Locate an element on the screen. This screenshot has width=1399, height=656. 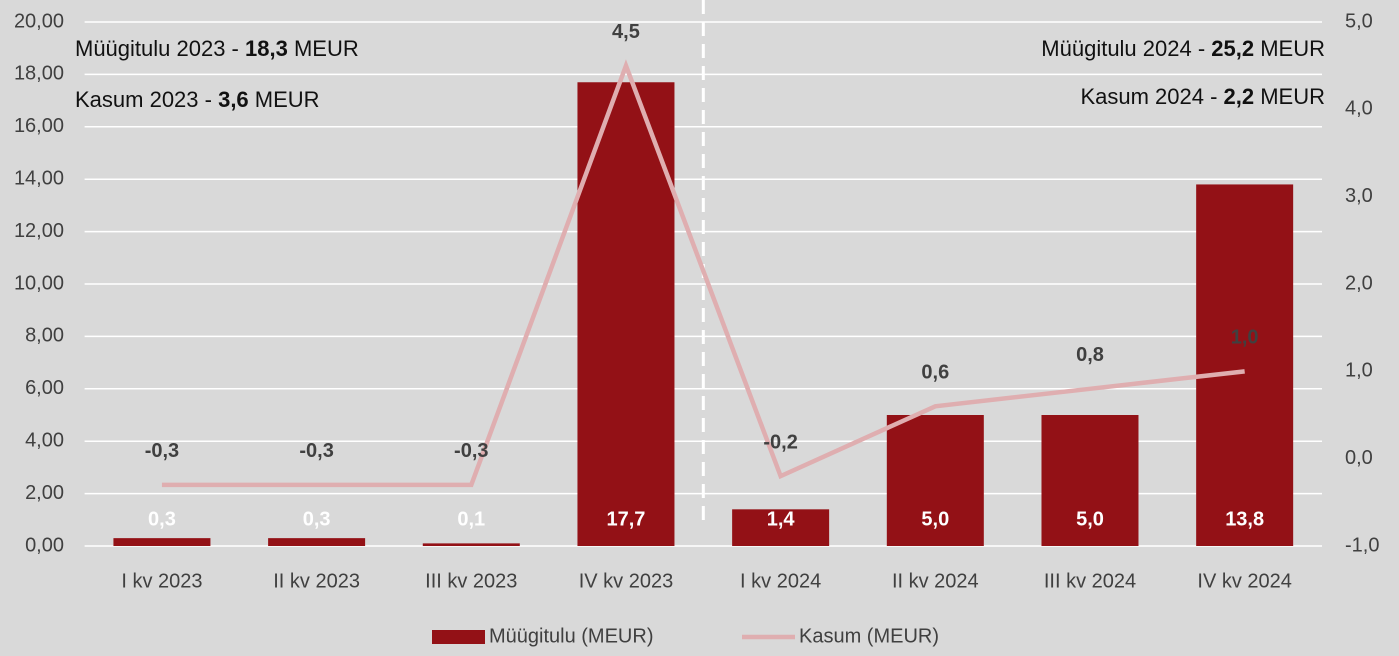
y-tick-label: 14,00 is located at coordinates (39, 178).